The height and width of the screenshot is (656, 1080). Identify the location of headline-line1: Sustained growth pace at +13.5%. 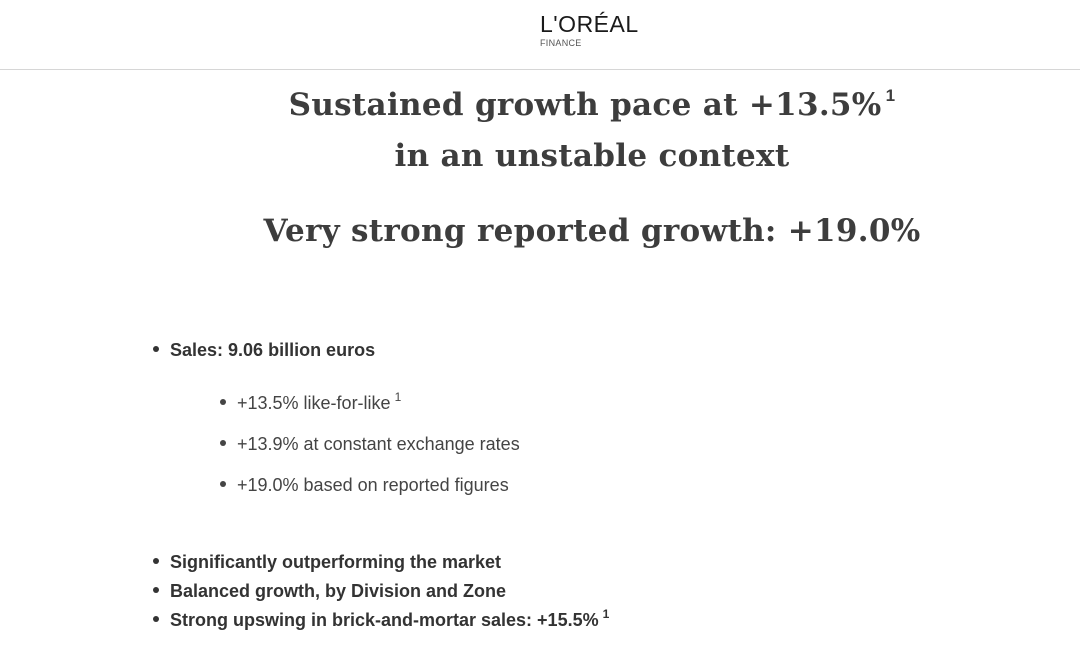
(585, 105).